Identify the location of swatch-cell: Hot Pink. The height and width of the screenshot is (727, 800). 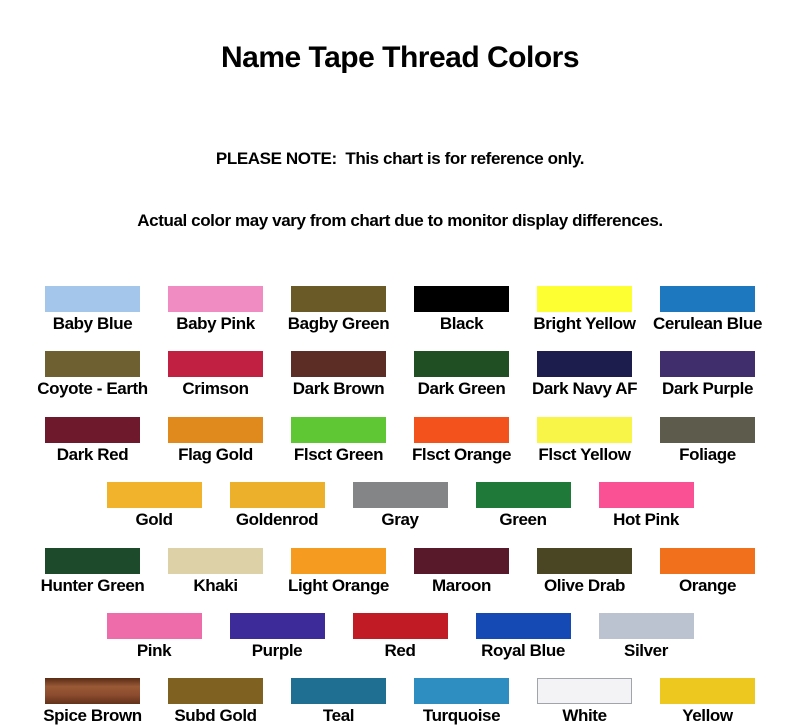
(646, 506).